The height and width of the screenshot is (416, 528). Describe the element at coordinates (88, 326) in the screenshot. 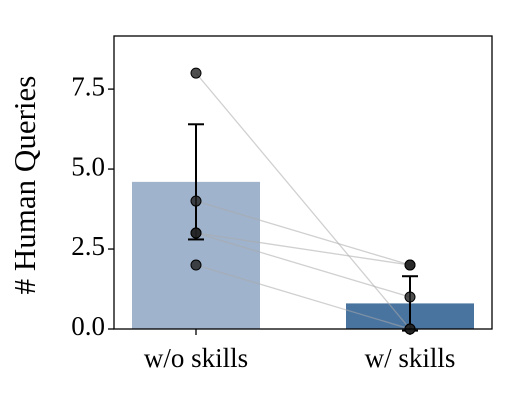

I see `y-tick-label: 0.0` at that location.